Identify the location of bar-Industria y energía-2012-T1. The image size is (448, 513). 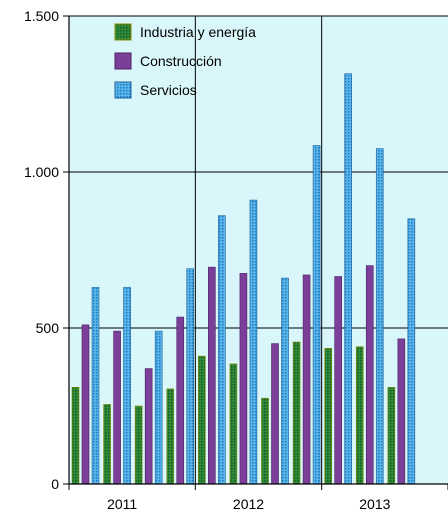
(202, 420).